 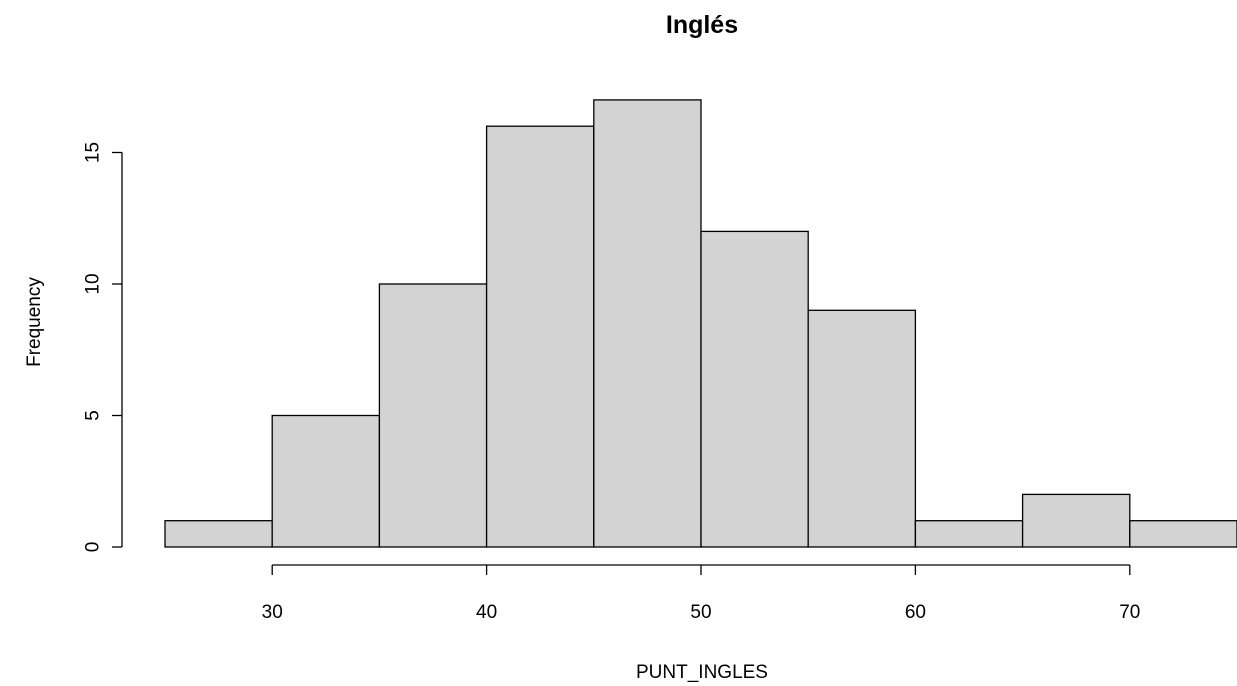 I want to click on x-tick-label-70: 70, so click(x=1129, y=612).